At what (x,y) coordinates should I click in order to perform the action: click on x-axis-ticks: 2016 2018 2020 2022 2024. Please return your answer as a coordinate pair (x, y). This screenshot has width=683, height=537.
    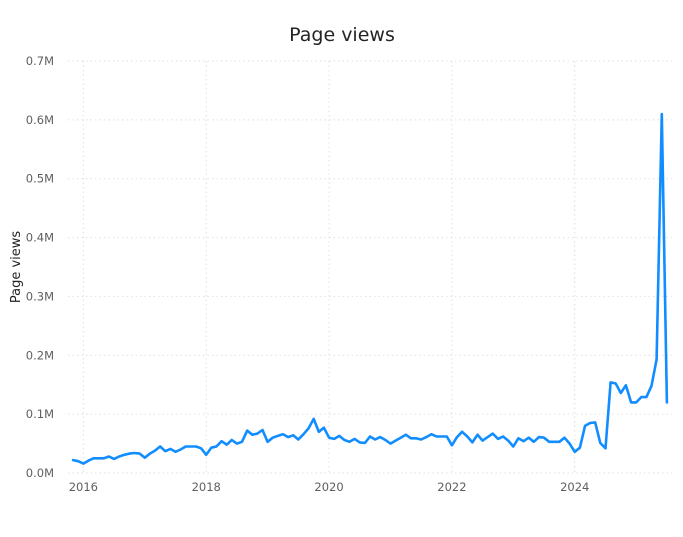
    Looking at the image, I should click on (329, 487).